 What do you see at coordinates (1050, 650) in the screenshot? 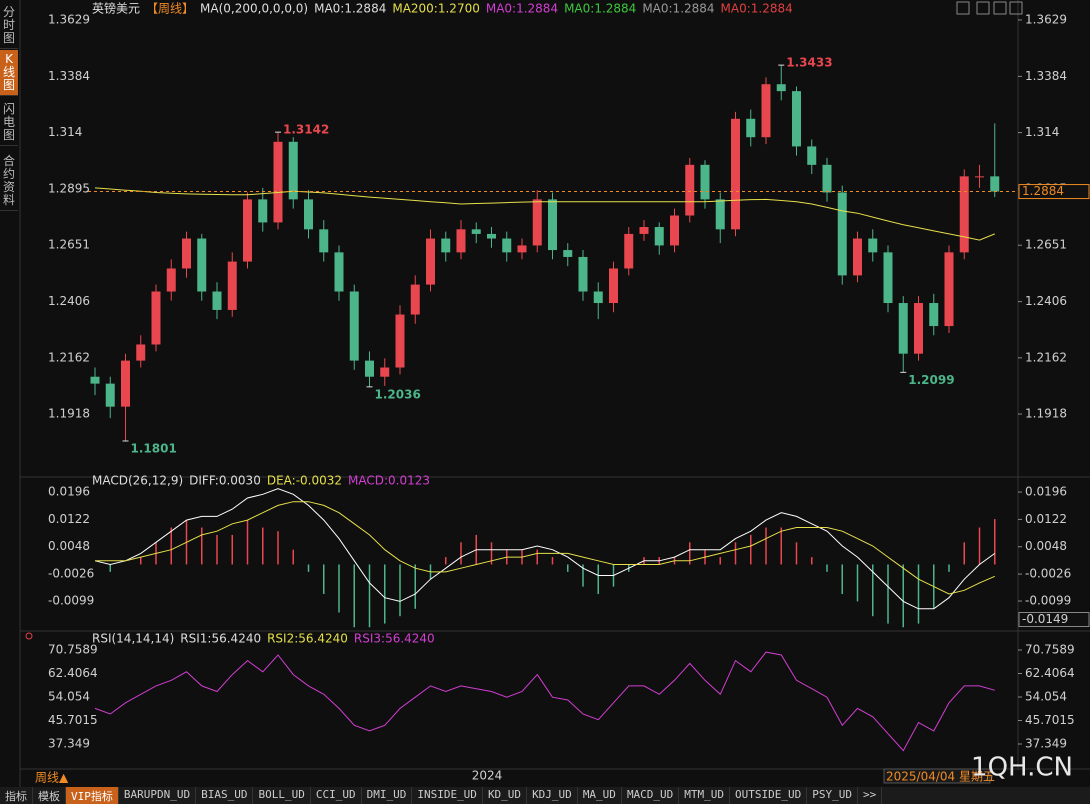
I see `y-tick-label: 70.7589` at bounding box center [1050, 650].